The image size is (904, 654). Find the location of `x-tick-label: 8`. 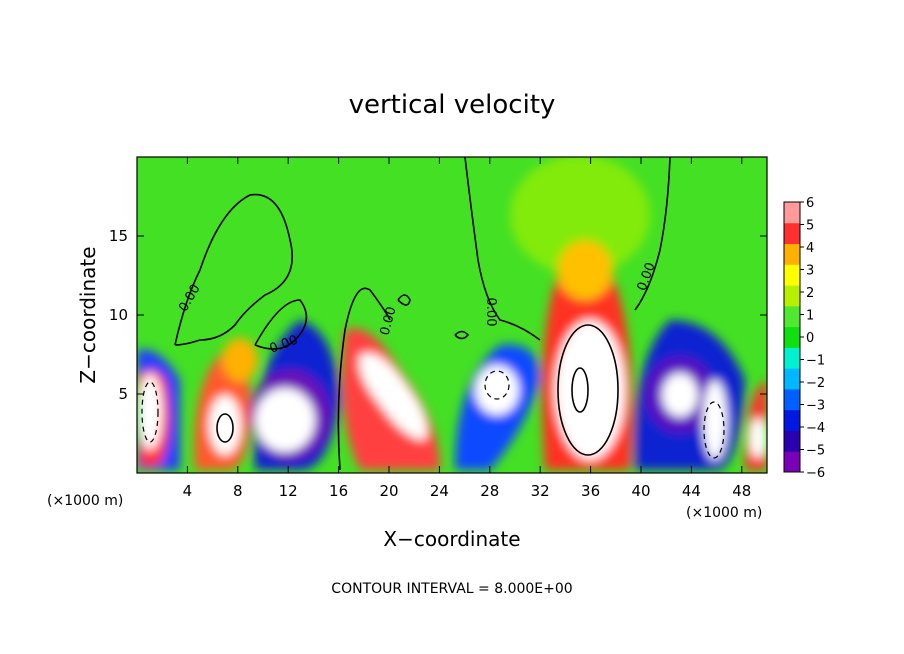

x-tick-label: 8 is located at coordinates (238, 491).